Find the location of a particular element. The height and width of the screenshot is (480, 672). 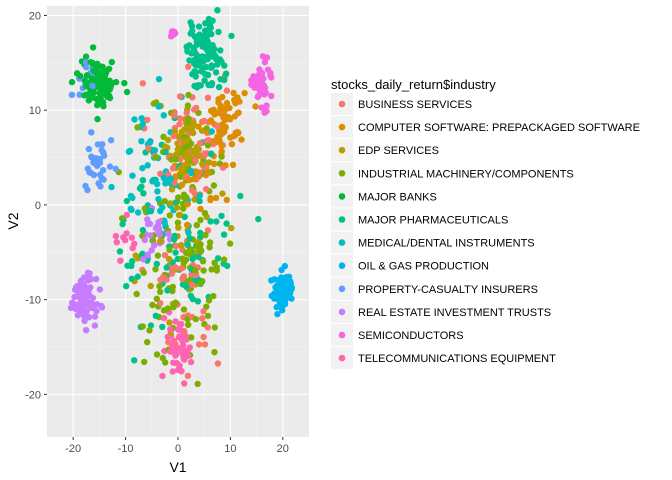

legend-item: COMPUTER SOFTWARE: PREPACKAGED SOFTWARE is located at coordinates (485, 127).